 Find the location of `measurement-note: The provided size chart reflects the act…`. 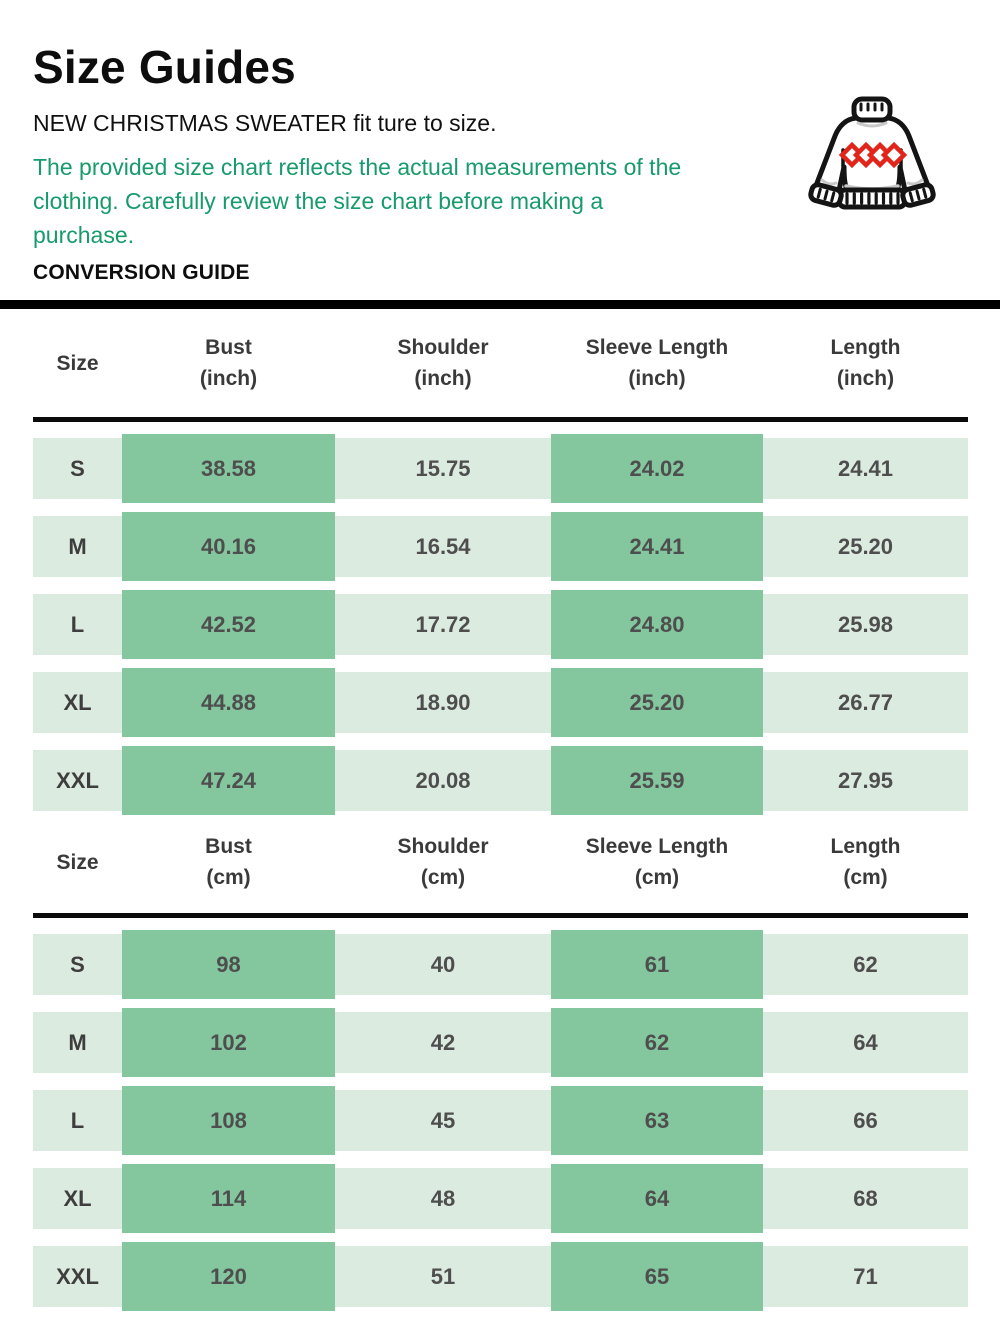

measurement-note: The provided size chart reflects the act… is located at coordinates (357, 201).